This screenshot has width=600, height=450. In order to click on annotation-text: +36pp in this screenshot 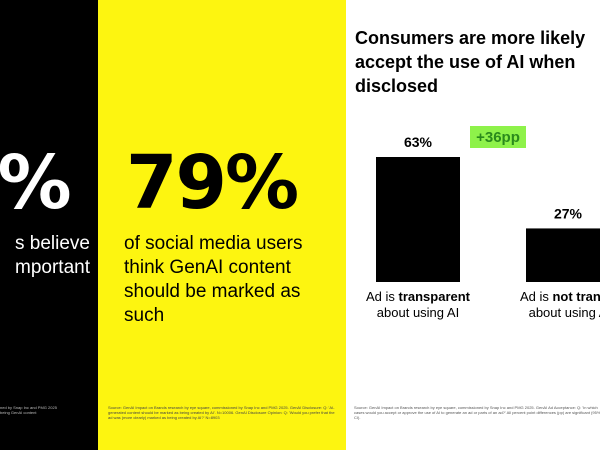, I will do `click(498, 137)`.